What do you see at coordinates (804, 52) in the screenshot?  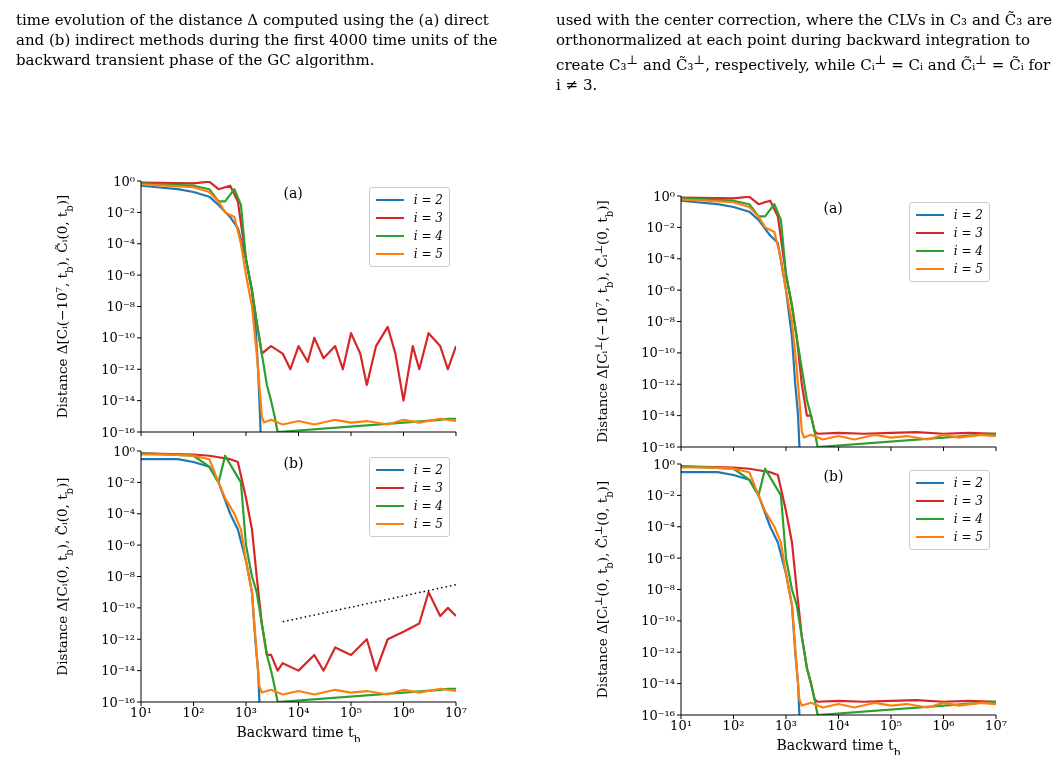 I see `text: used with the center correction, where the CLVs in C₃ and C̃₃ are orthonormalized at each point during backward integration to create C₃$^{⊥}$ and C̃₃$^{⊥}$, respectively, while Cᵢ$^{⊥}$ = Cᵢ and C̃ᵢ$^{⊥}$ = C̃ᵢ for i ≠ 3.` at bounding box center [804, 52].